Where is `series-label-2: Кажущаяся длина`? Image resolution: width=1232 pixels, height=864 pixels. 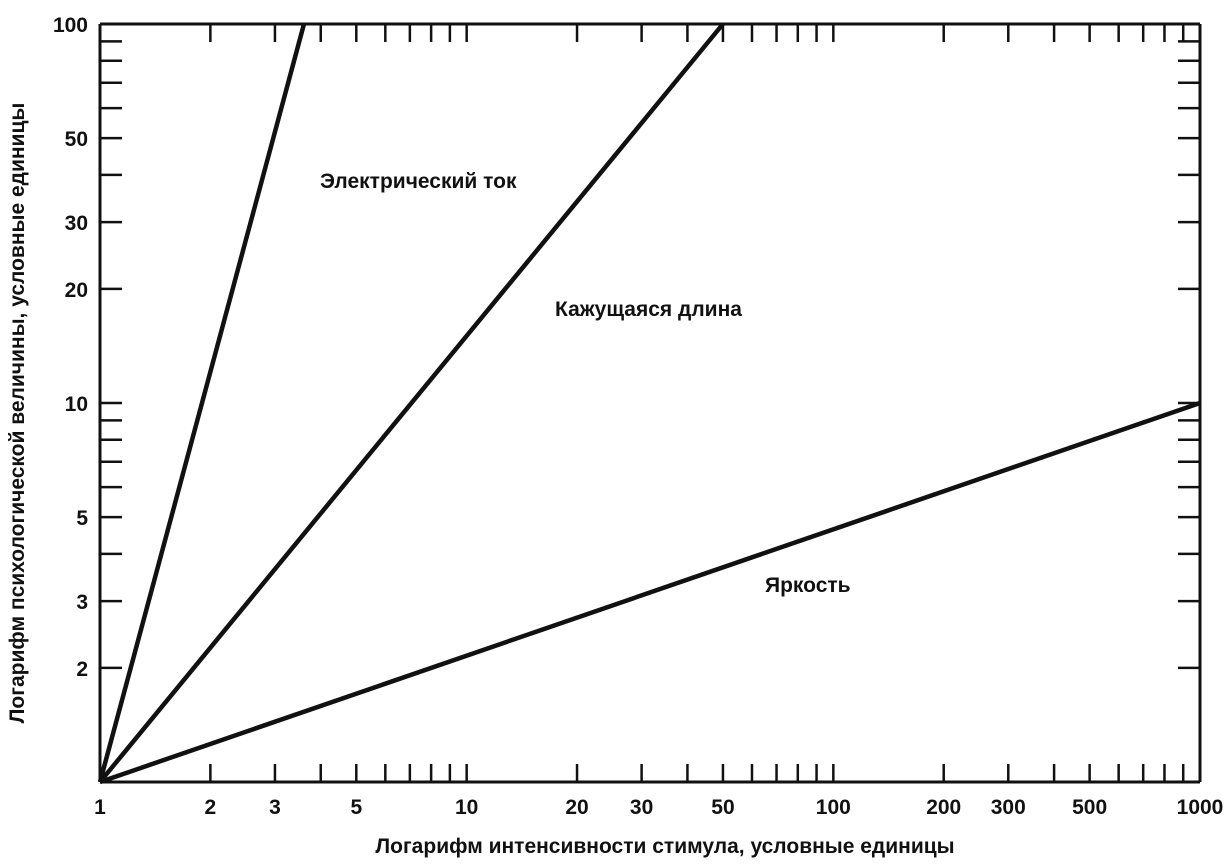
series-label-2: Кажущаяся длина is located at coordinates (648, 309).